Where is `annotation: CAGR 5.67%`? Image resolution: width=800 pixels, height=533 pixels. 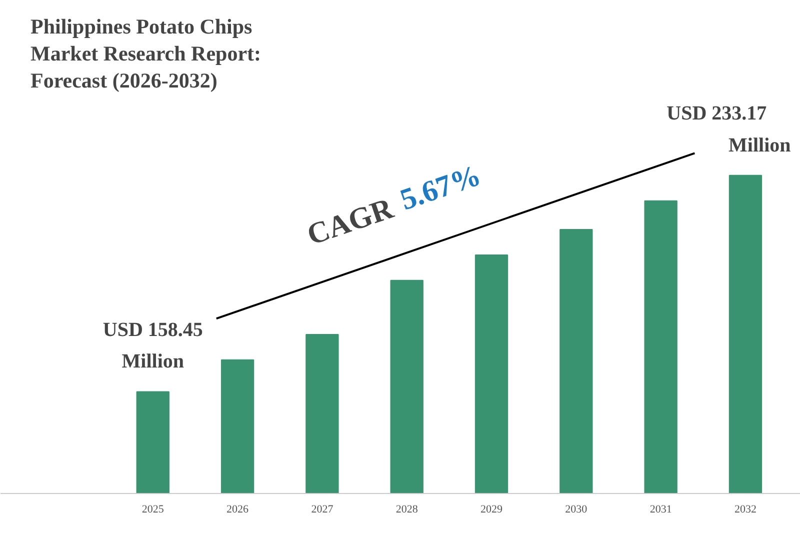
annotation: CAGR 5.67% is located at coordinates (394, 205).